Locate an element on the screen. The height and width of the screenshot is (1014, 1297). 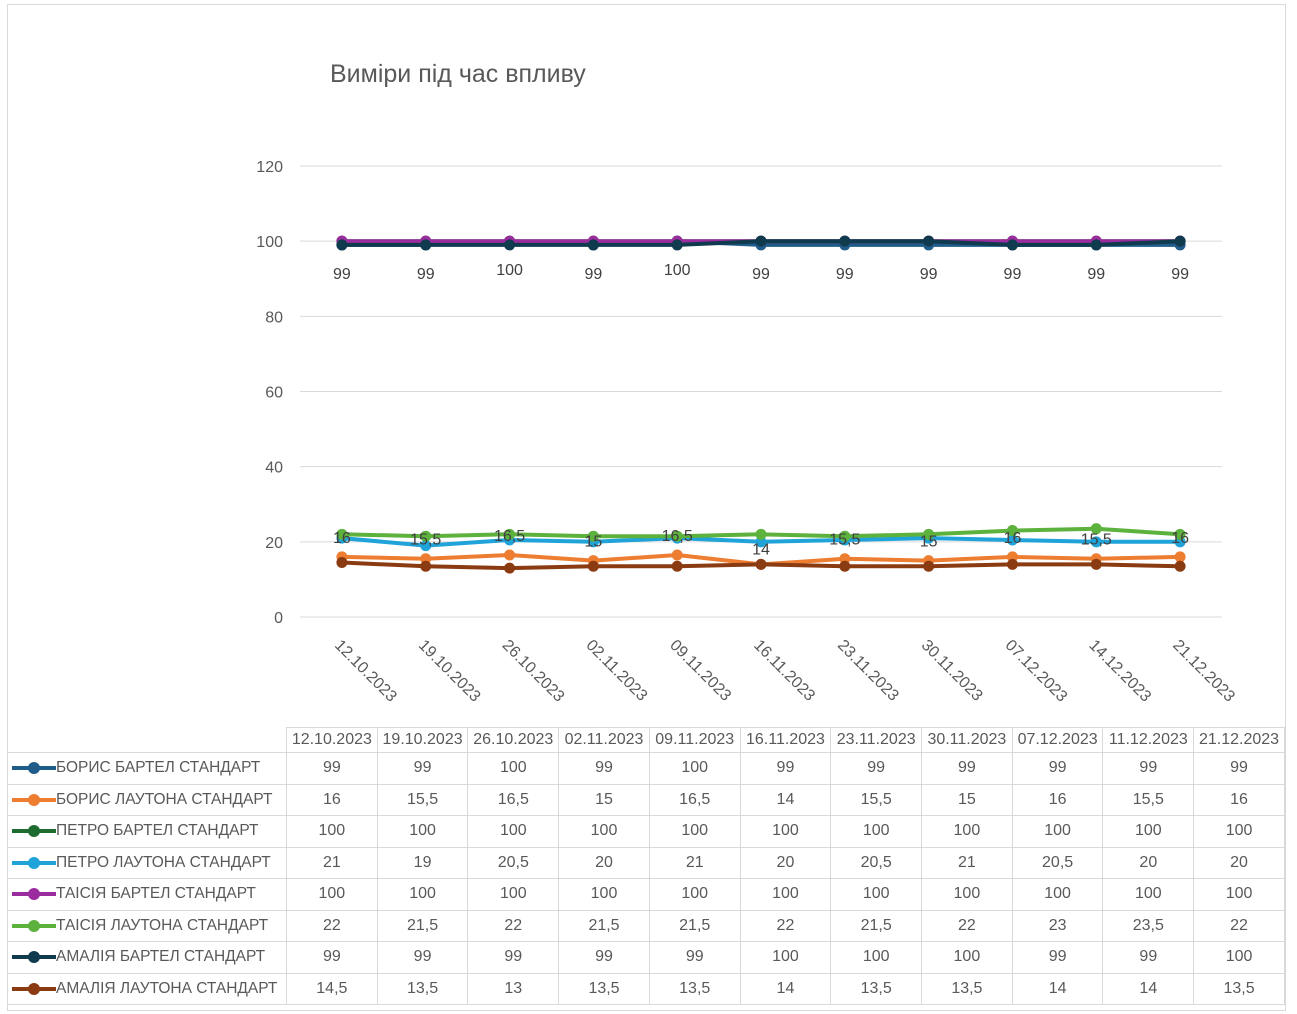
table-cell: 23,5 is located at coordinates (1148, 925).